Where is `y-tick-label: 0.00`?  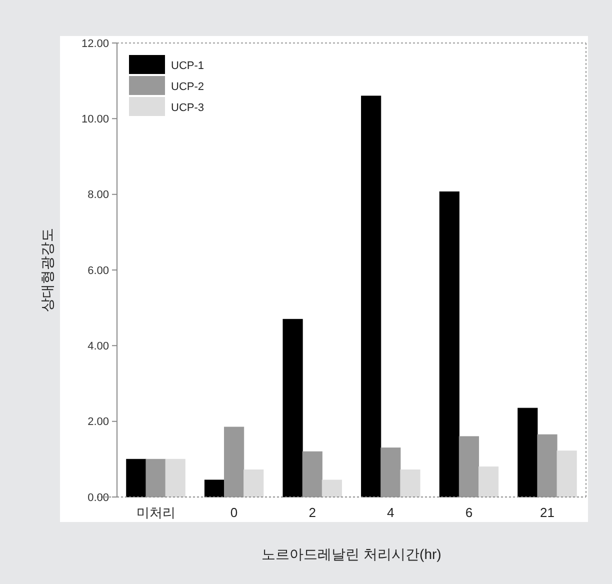
y-tick-label: 0.00 is located at coordinates (98, 498).